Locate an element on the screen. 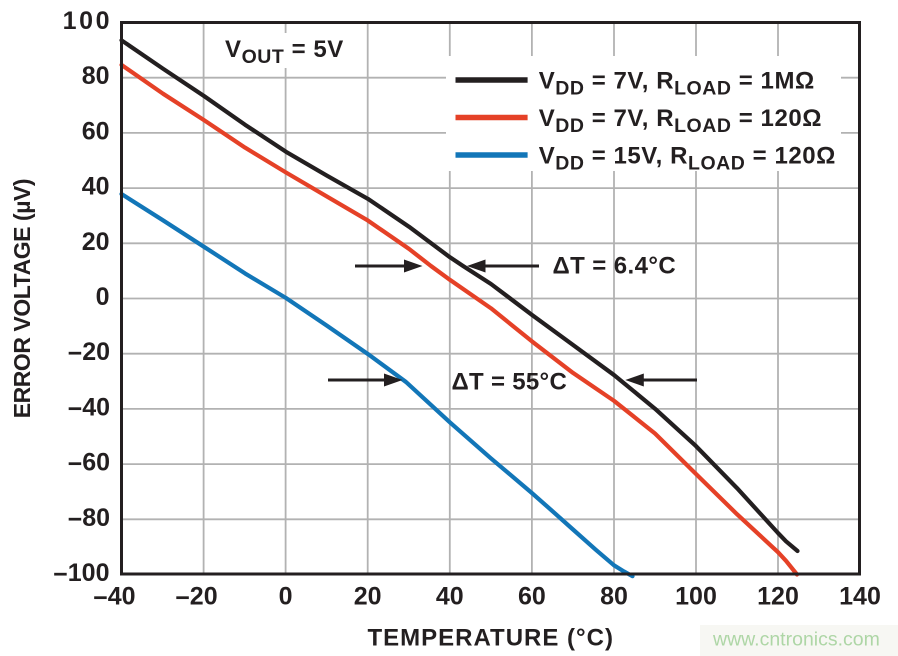 Image resolution: width=898 pixels, height=656 pixels. svg-text: −80 is located at coordinates (89, 519).